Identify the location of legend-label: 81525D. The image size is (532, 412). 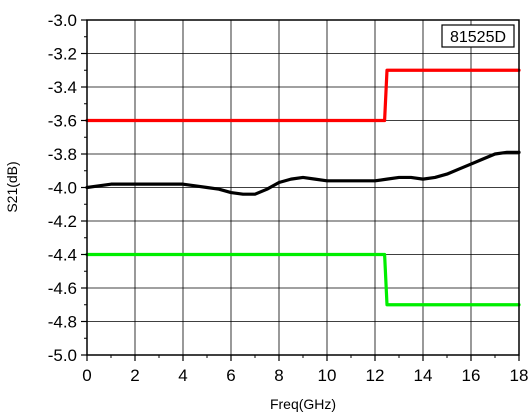
(478, 37).